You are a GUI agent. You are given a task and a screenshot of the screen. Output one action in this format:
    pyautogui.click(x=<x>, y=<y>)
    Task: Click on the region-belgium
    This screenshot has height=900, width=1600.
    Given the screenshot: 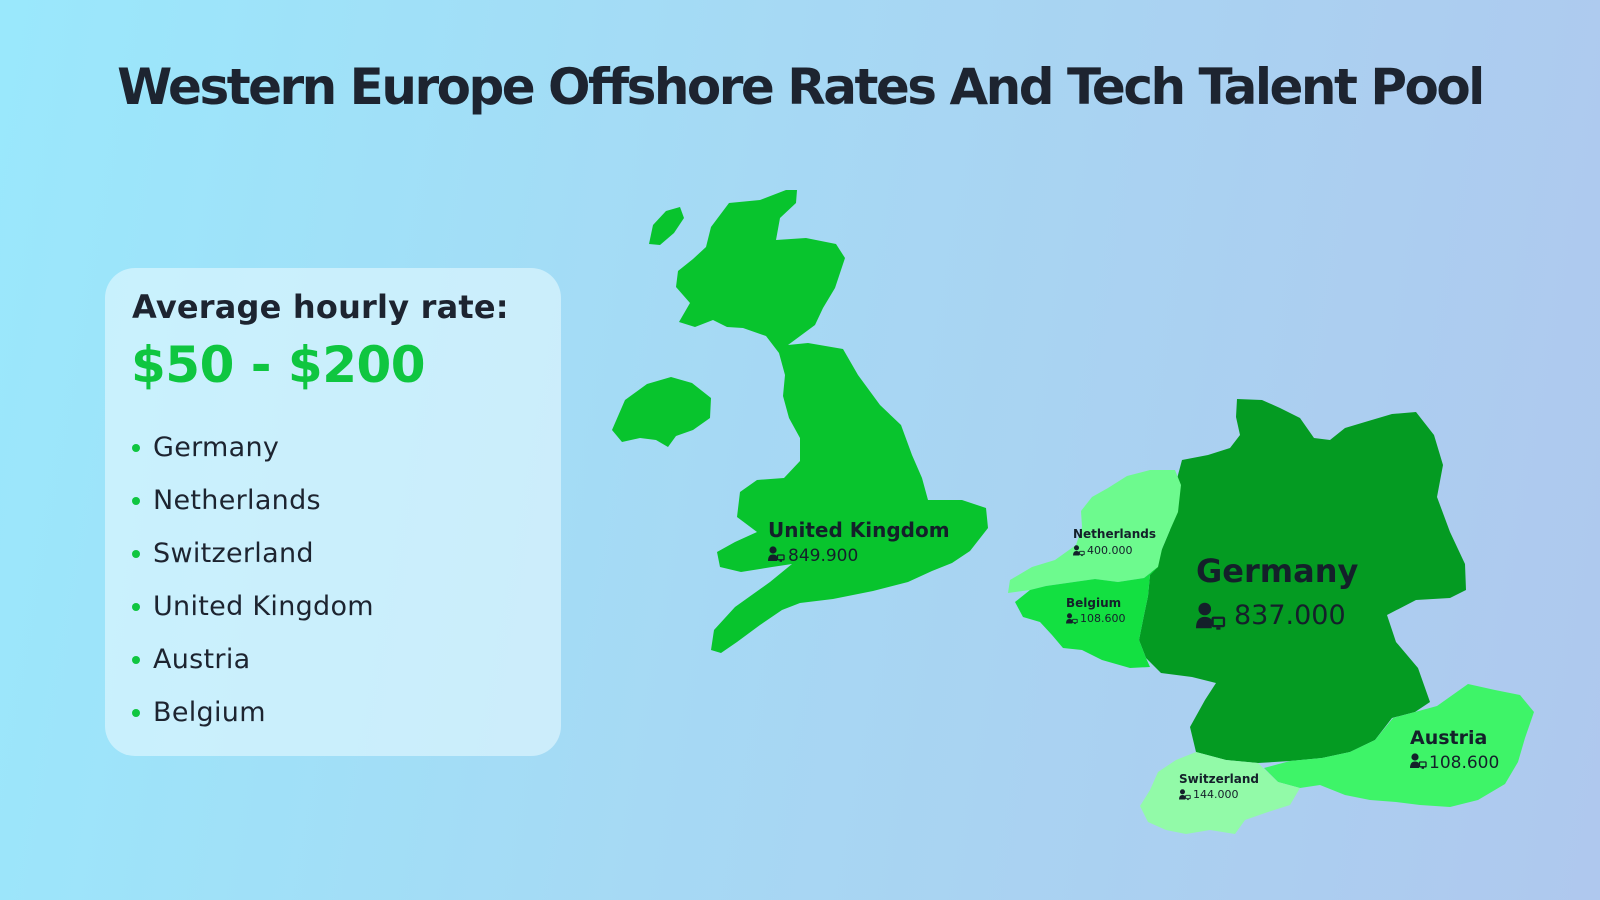 What is the action you would take?
    pyautogui.click(x=1086, y=617)
    